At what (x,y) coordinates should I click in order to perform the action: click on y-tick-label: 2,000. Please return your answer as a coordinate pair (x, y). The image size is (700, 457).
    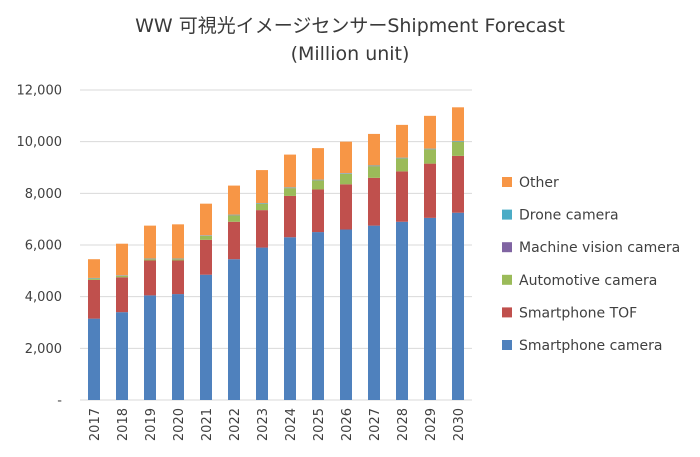
    Looking at the image, I should click on (43, 349).